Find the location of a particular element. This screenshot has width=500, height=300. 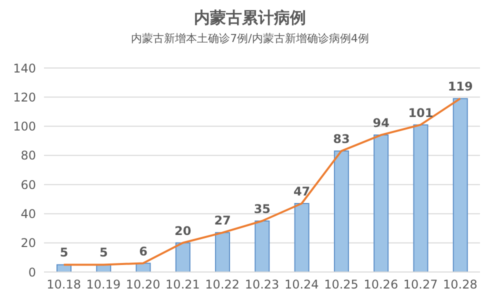

data-label: 94 is located at coordinates (381, 123).